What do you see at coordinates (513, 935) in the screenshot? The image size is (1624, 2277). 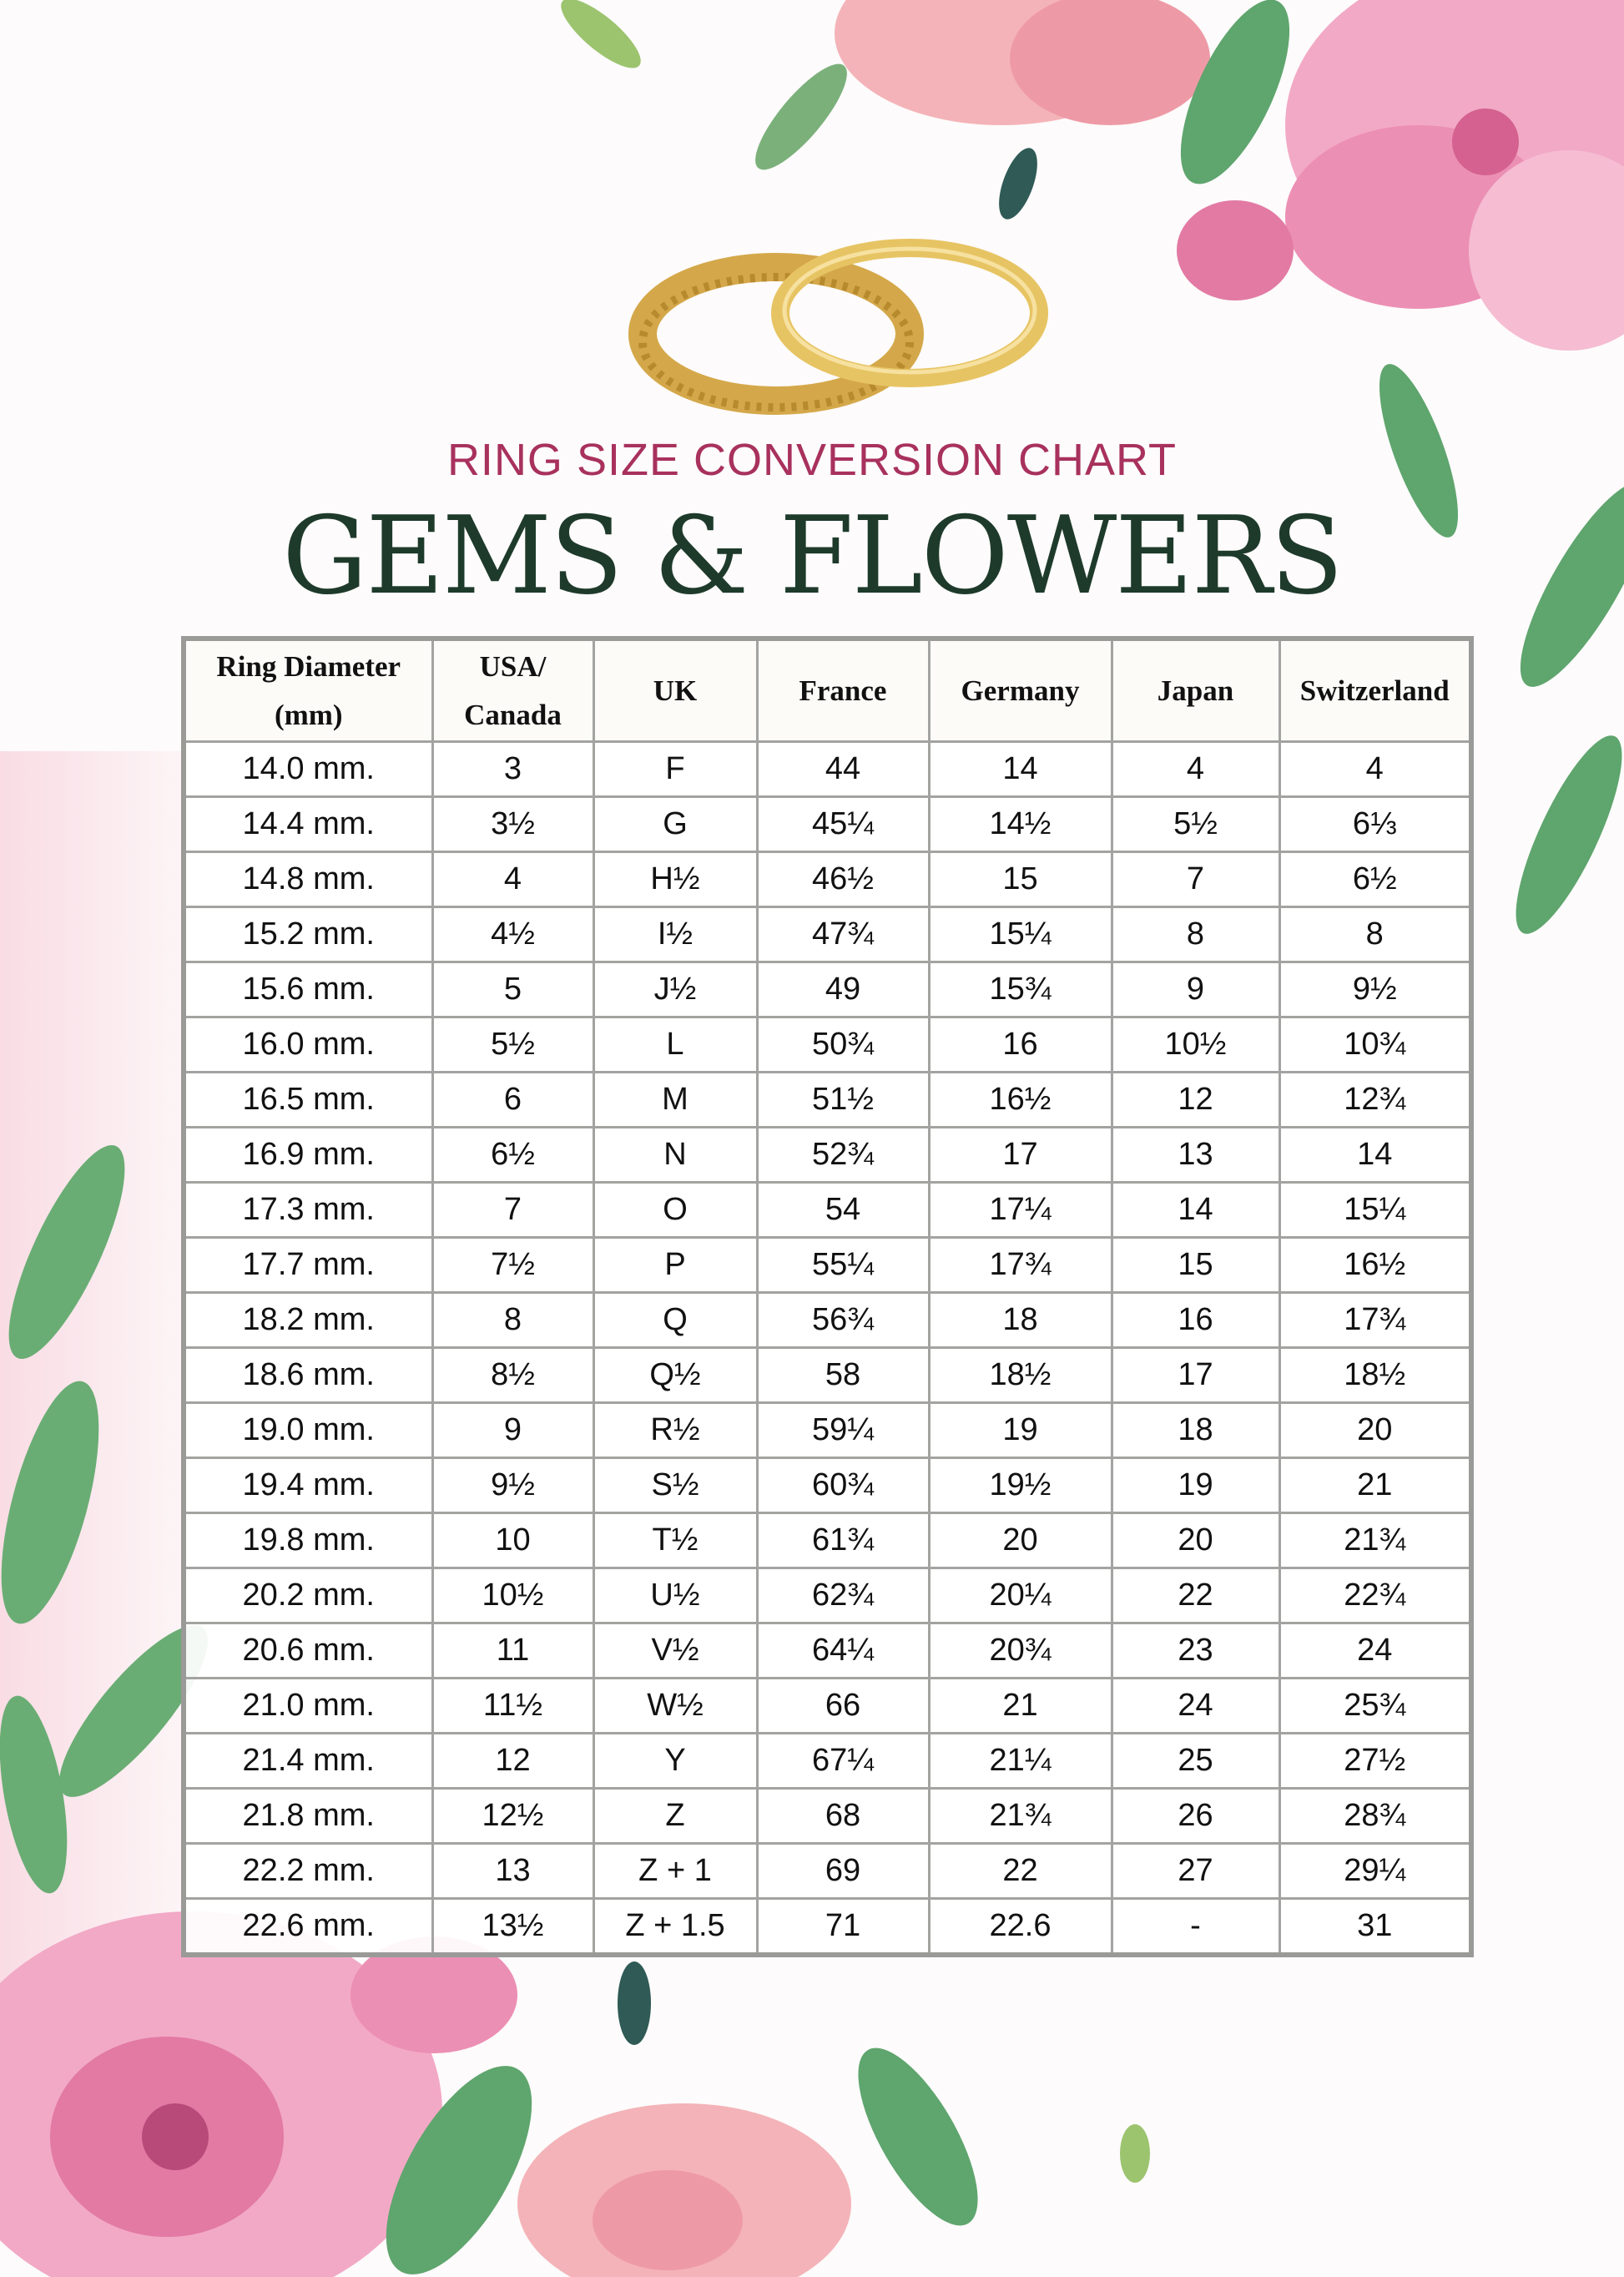 I see `table-cell: 4½` at bounding box center [513, 935].